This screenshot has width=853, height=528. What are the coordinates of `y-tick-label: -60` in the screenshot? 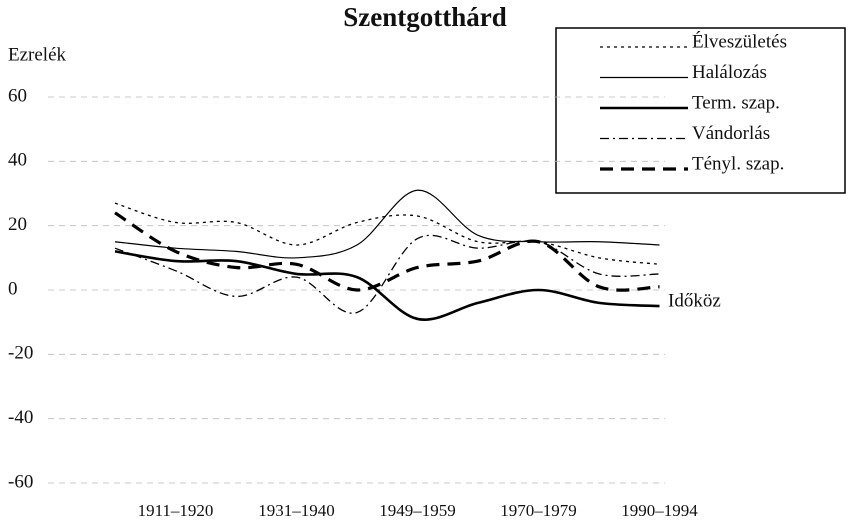 It's located at (20, 481).